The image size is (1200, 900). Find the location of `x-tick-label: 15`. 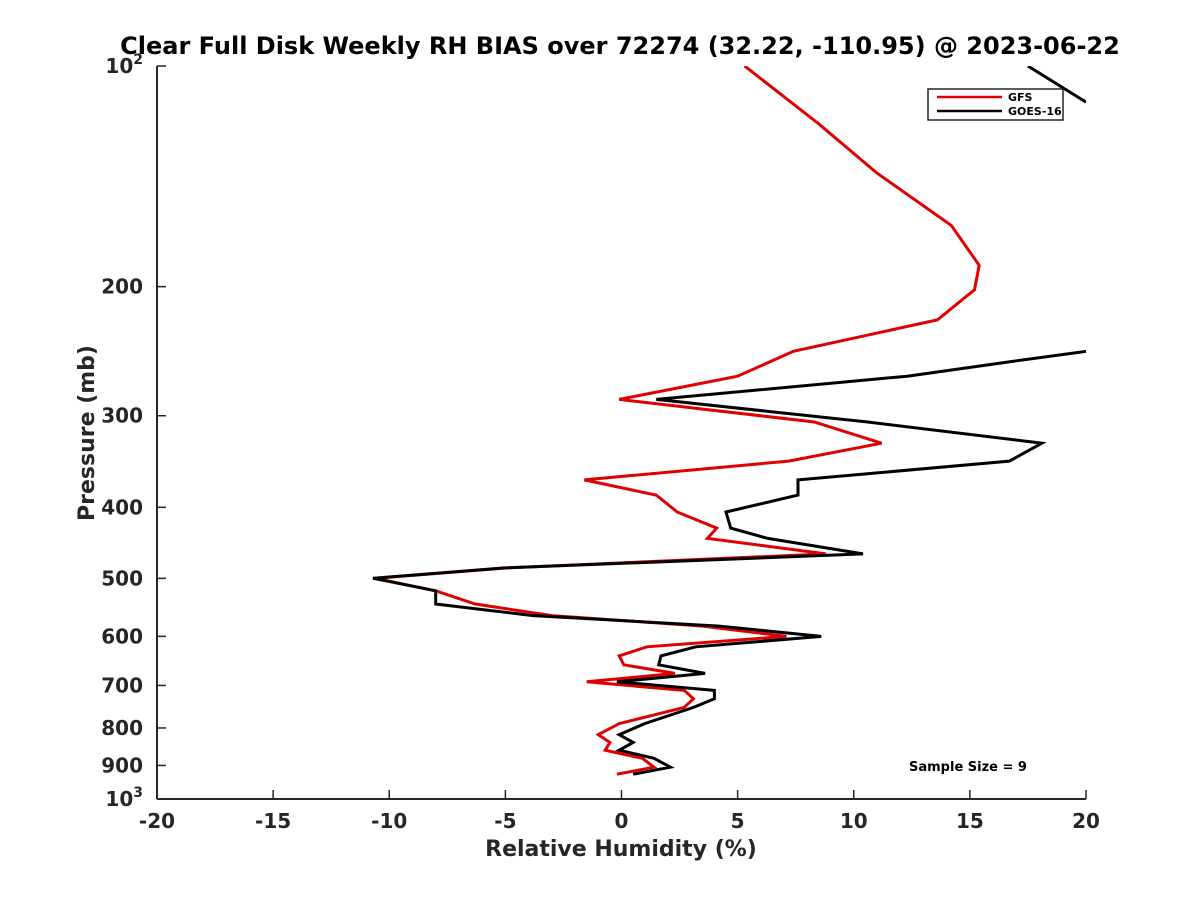

x-tick-label: 15 is located at coordinates (970, 821).